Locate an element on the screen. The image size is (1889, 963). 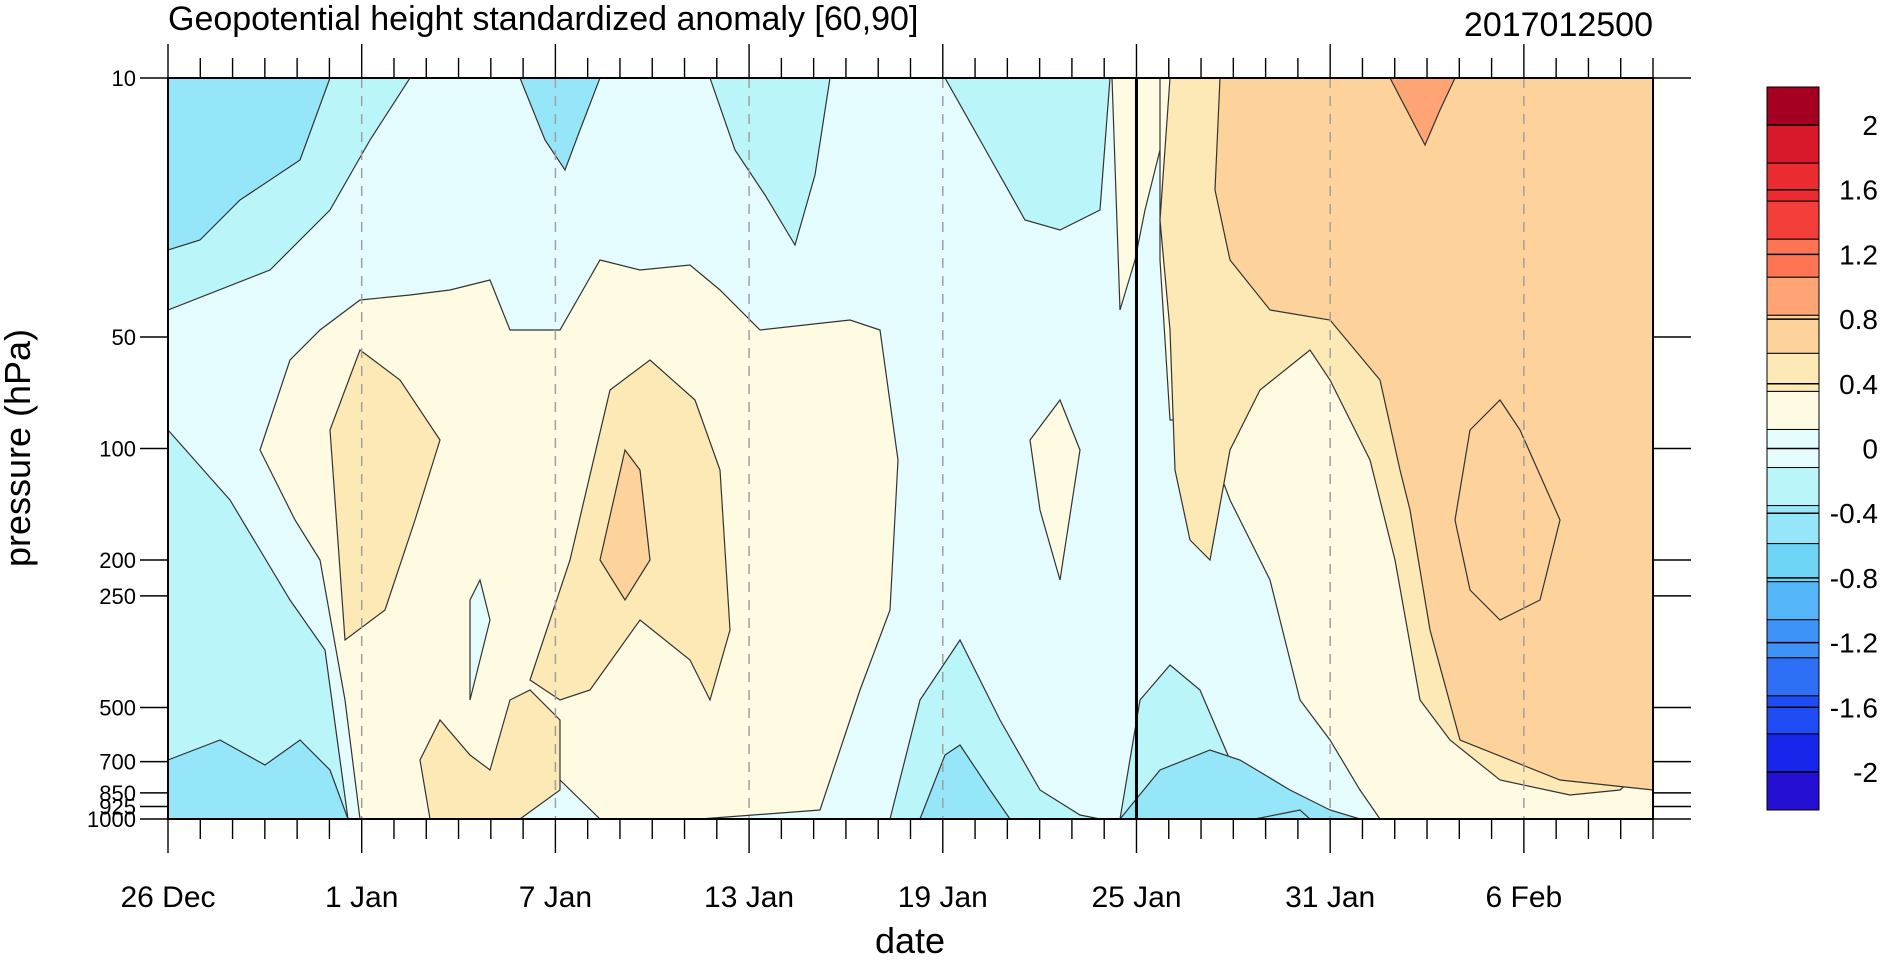
y-tick-label: 700 is located at coordinates (117, 762).